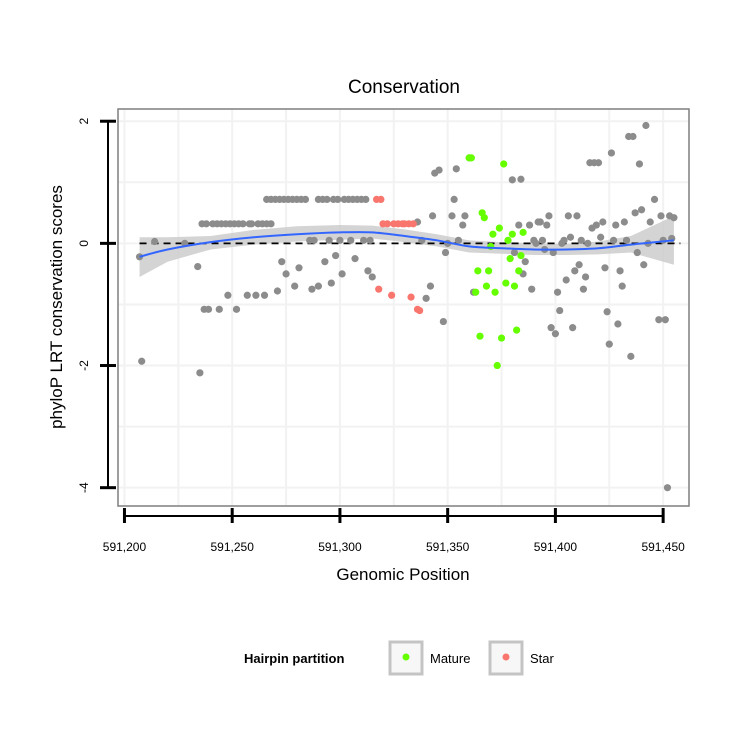  I want to click on smooth-curve-group, so click(407, 244).